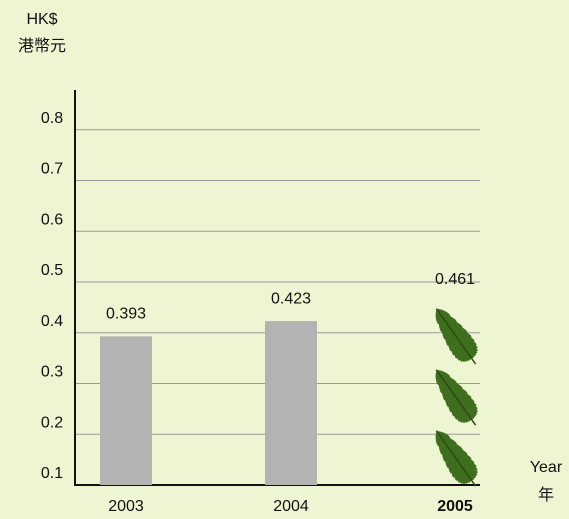  Describe the element at coordinates (546, 467) in the screenshot. I see `x-label: Year` at that location.